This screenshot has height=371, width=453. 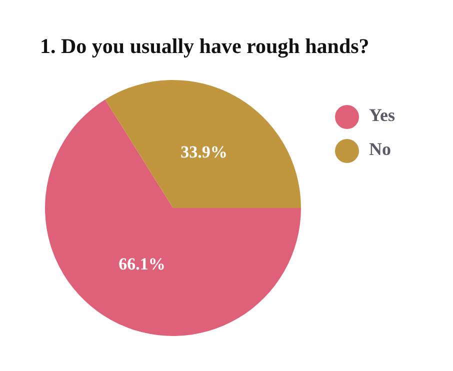 I want to click on legend-label: Yes, so click(x=382, y=115).